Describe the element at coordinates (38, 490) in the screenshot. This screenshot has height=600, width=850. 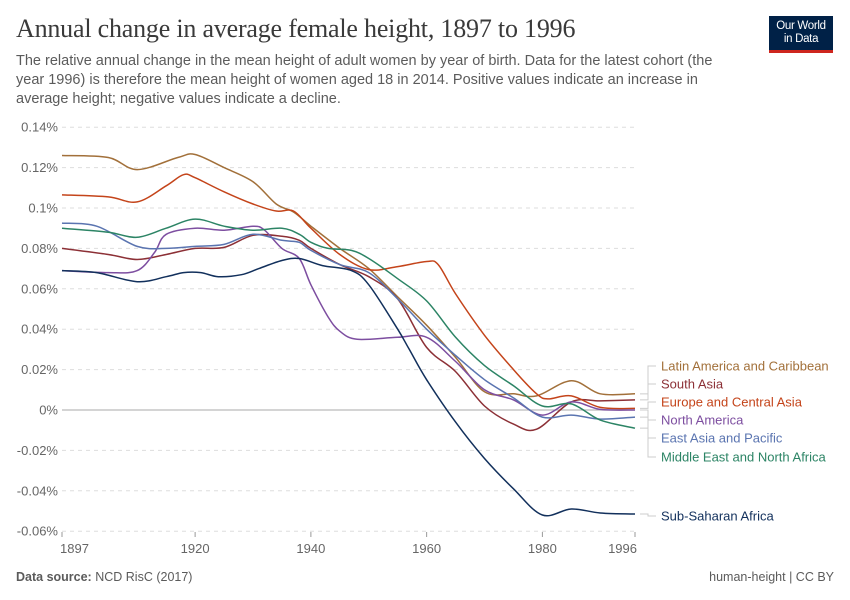
I see `y-tick-label: -0.04%` at that location.